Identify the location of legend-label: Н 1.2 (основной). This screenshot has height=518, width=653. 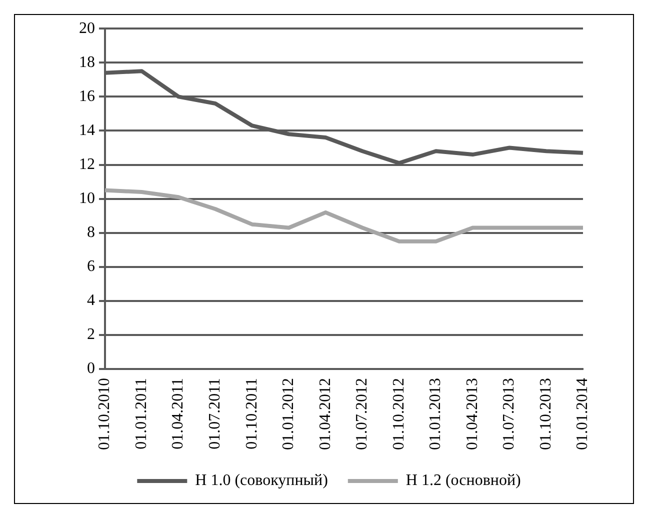
(463, 481).